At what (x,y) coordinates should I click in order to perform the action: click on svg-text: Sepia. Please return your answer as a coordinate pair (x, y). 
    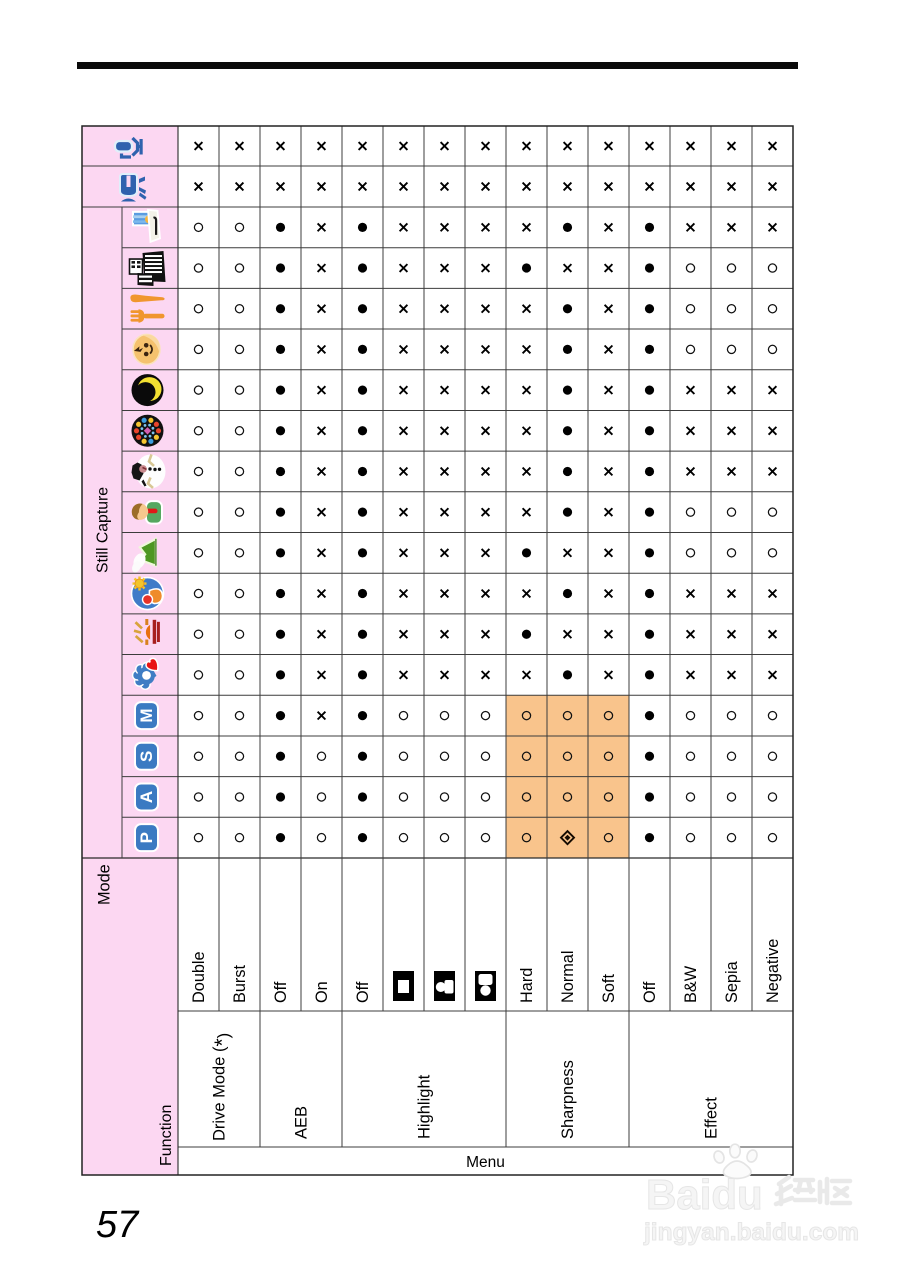
    Looking at the image, I should click on (732, 981).